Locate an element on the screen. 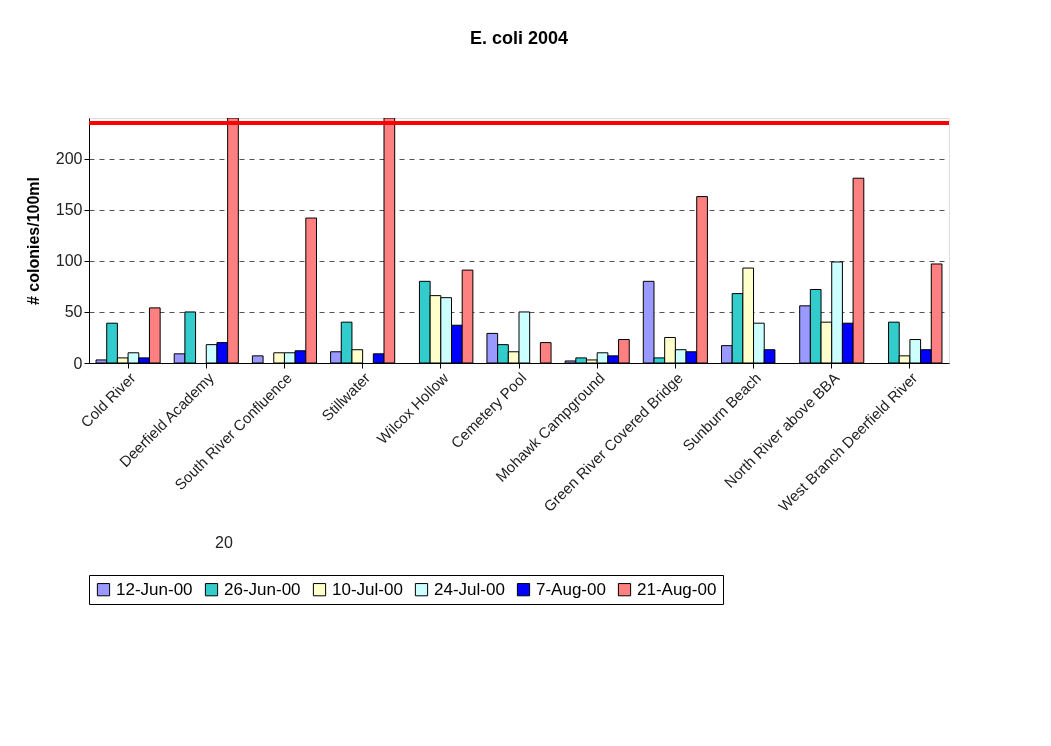 The width and height of the screenshot is (1051, 746). legend-label: 21-Aug-00 is located at coordinates (677, 589).